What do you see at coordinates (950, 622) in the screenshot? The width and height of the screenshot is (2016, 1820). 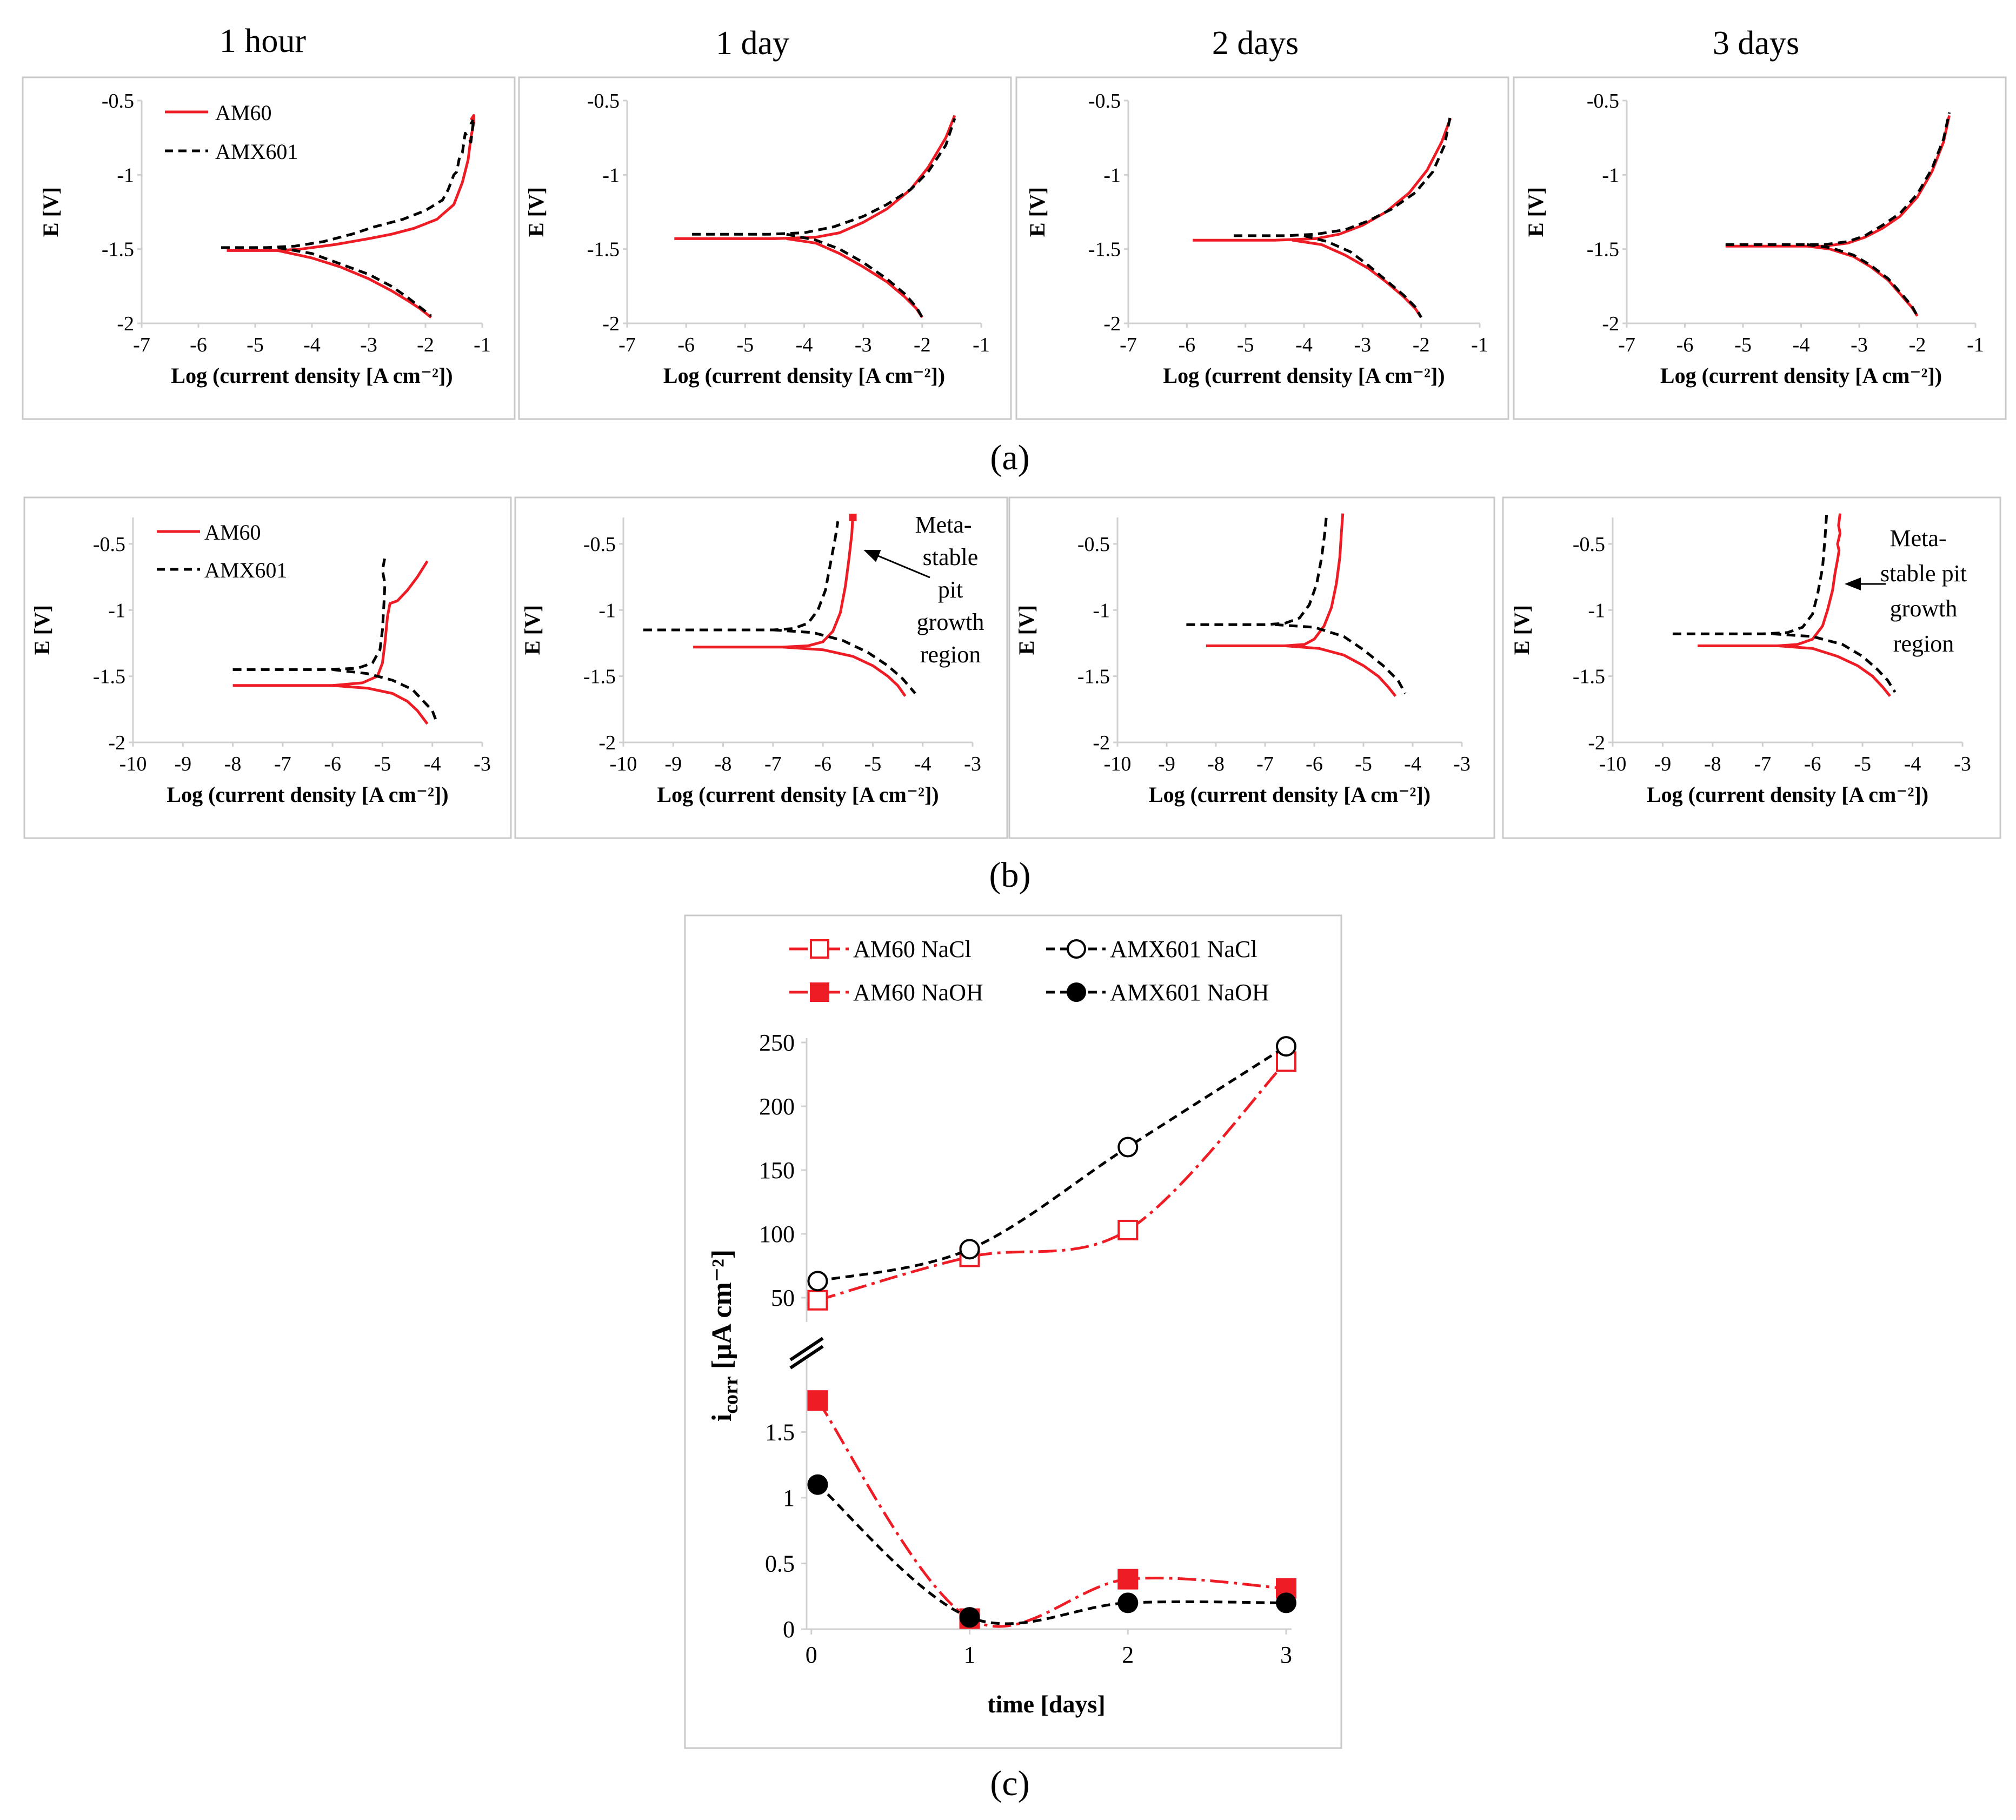 I see `annotation-line-4: growth` at bounding box center [950, 622].